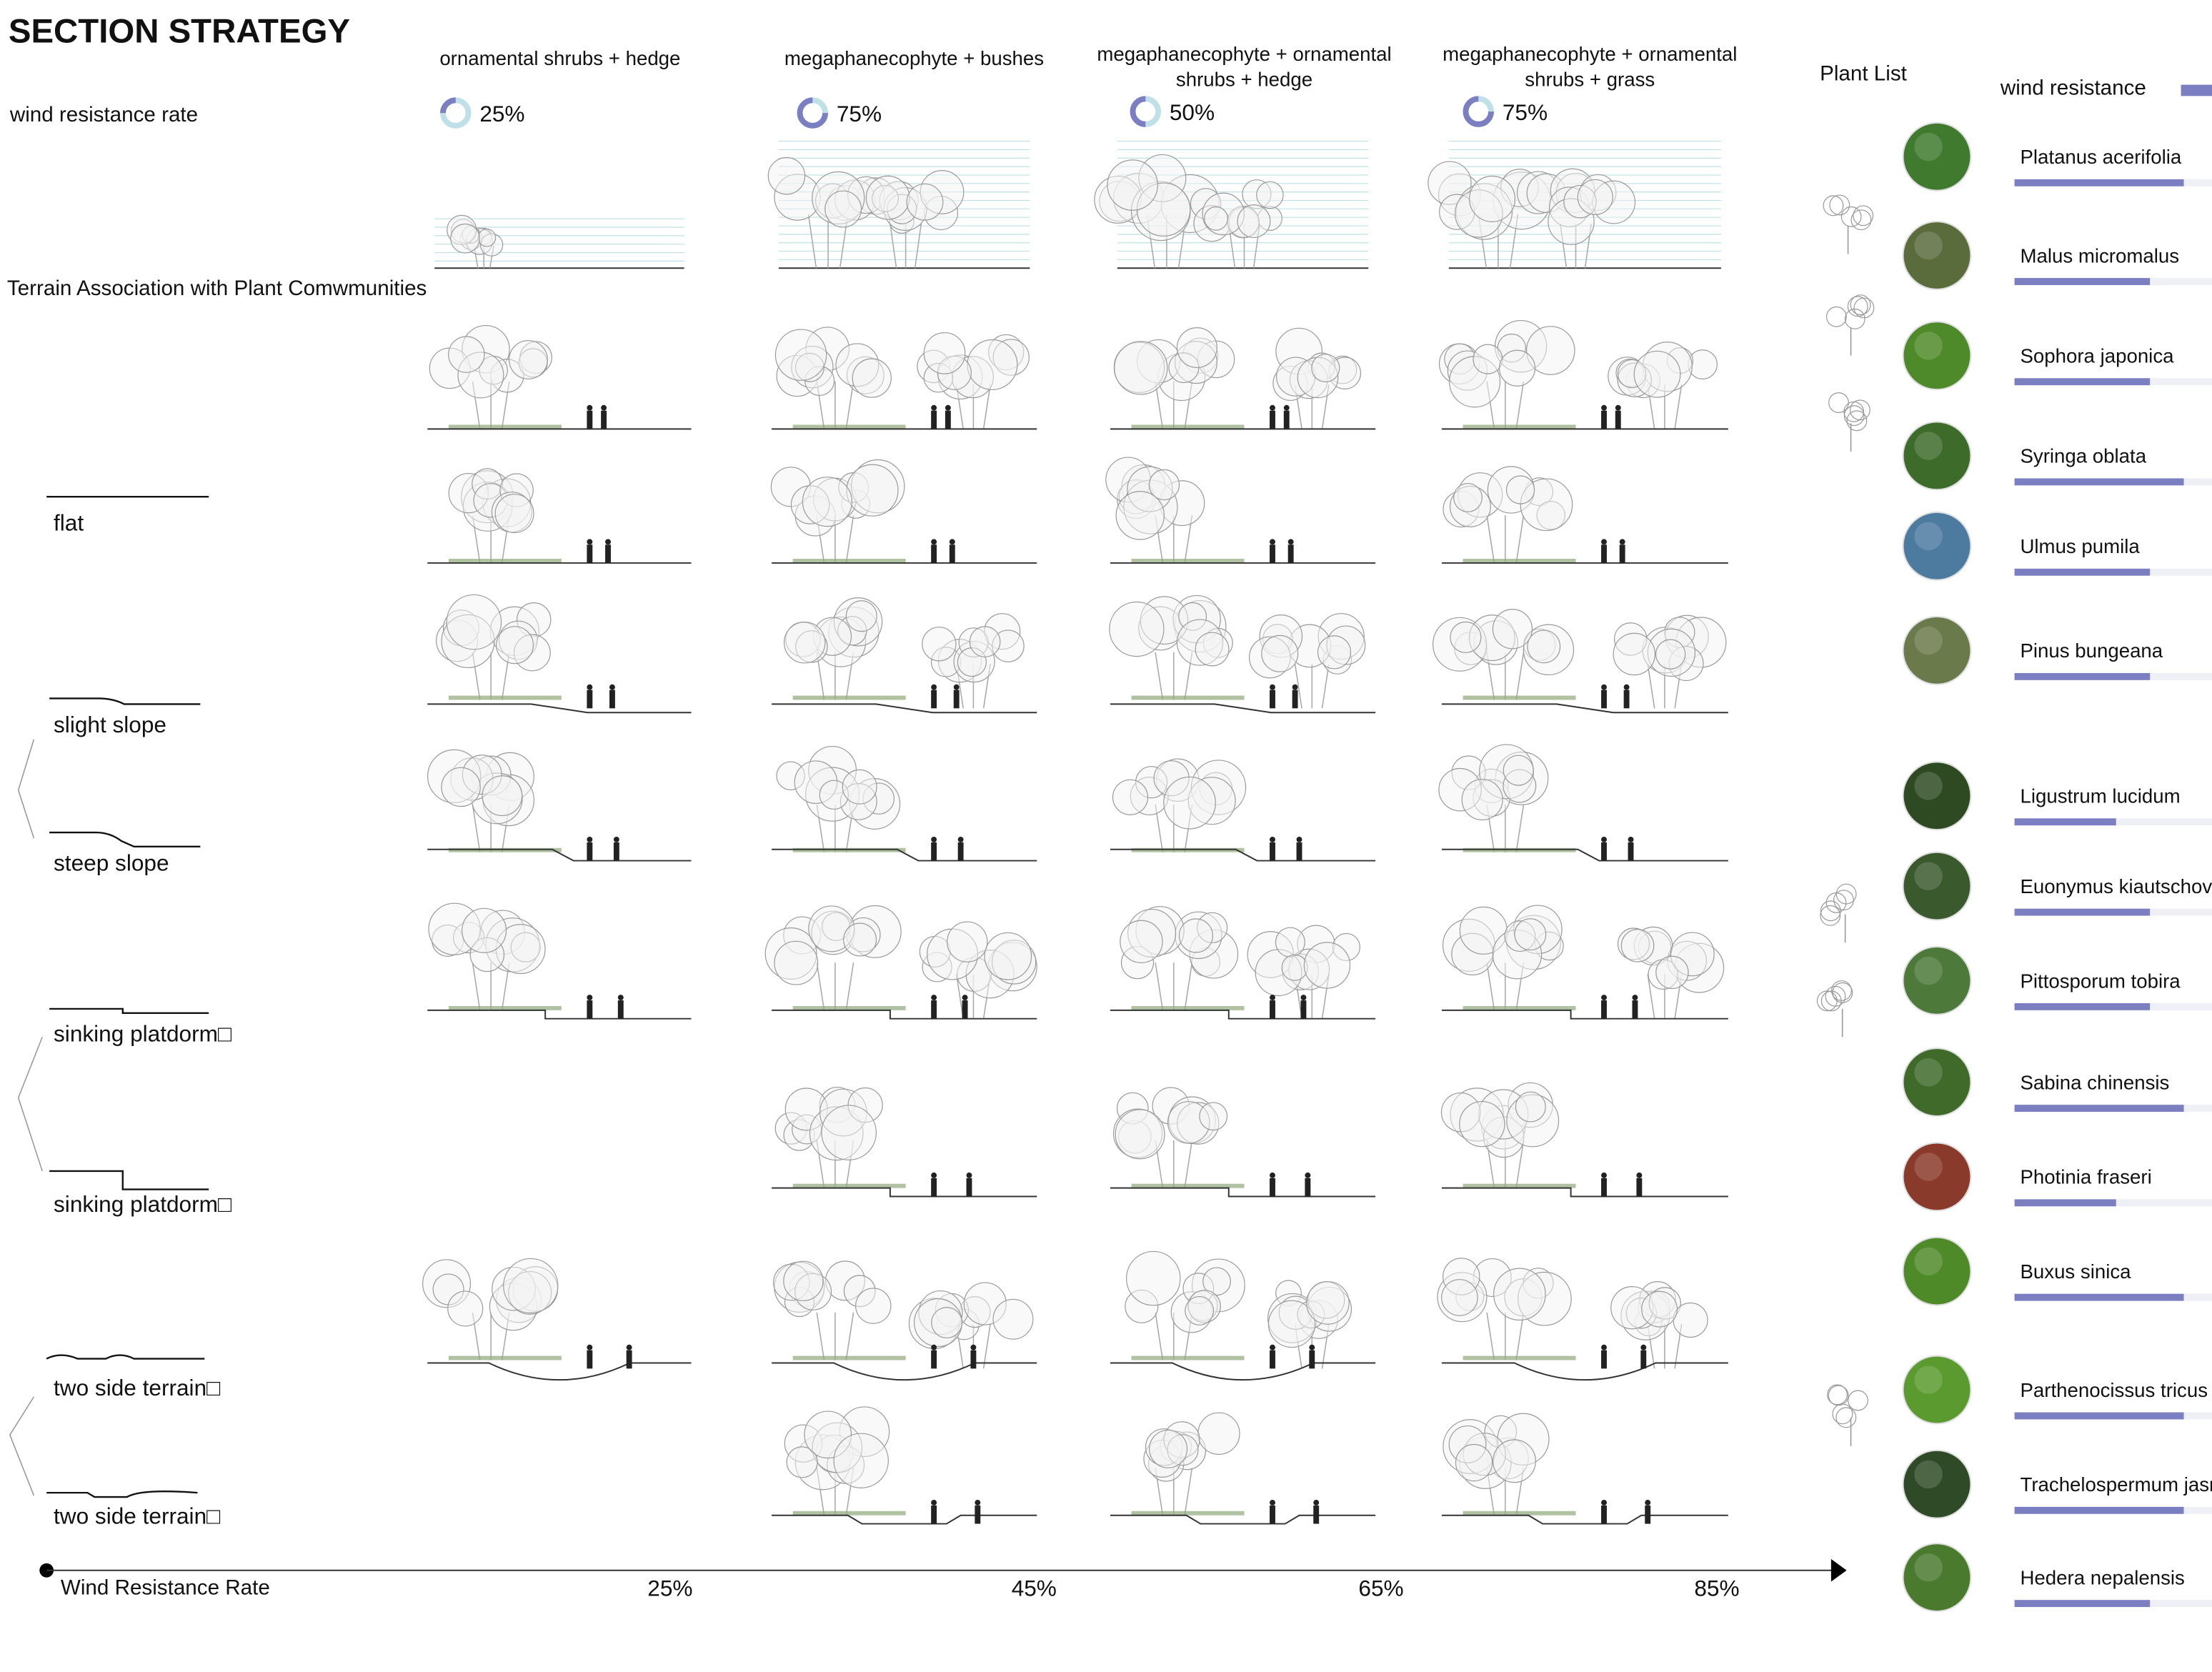 The image size is (2212, 1672). I want to click on terrain-label: two side terrain□, so click(137, 1516).